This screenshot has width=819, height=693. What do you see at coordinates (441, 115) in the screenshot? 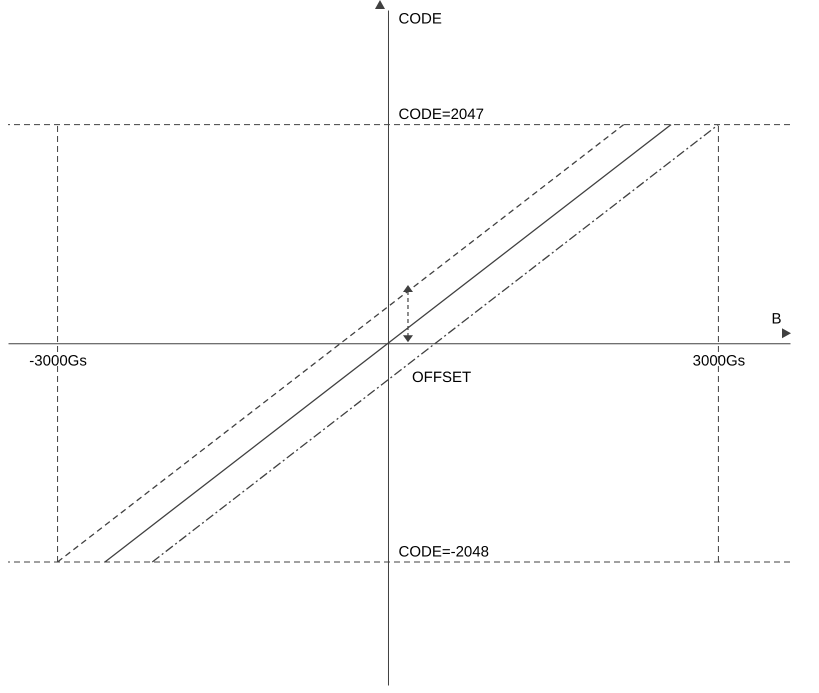
I see `y-tick-label: CODE=2047` at bounding box center [441, 115].